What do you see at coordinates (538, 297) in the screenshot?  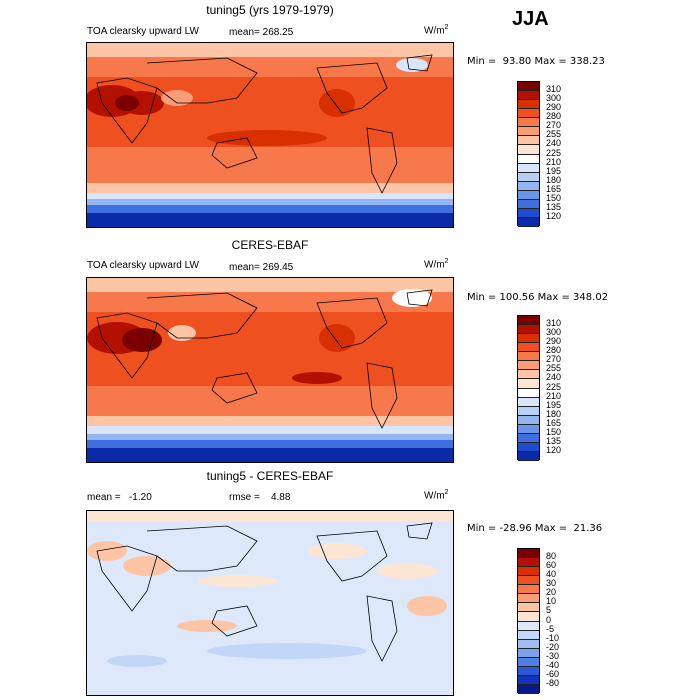 I see `panel2-minmax: Min = 100.56 Max = 348.02` at bounding box center [538, 297].